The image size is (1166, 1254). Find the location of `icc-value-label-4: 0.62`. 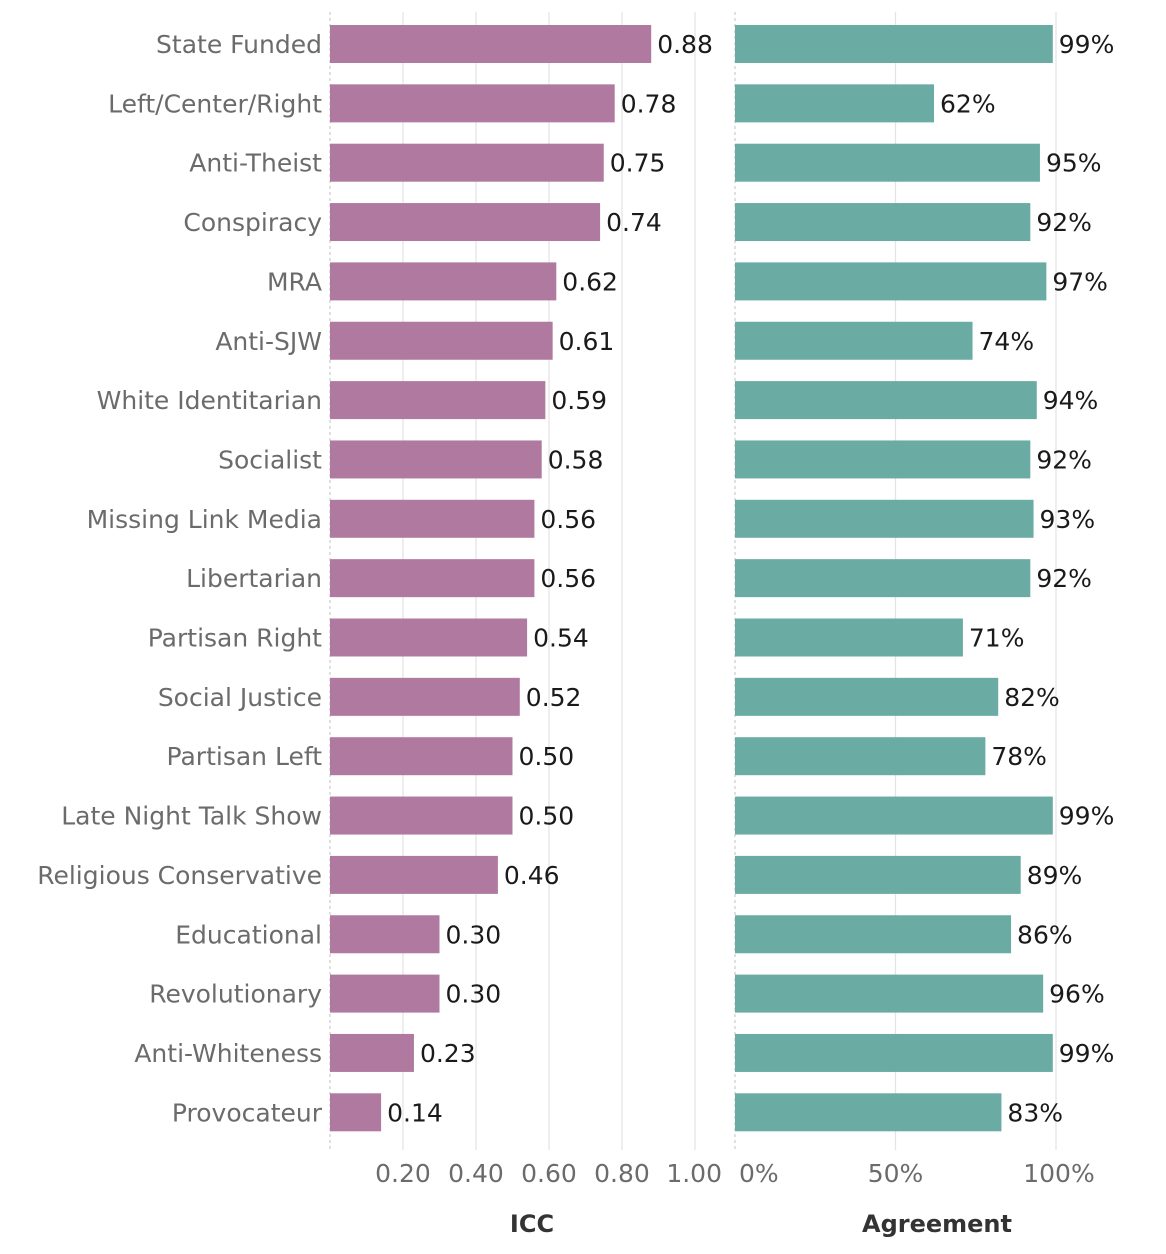

icc-value-label-4: 0.62 is located at coordinates (590, 281).